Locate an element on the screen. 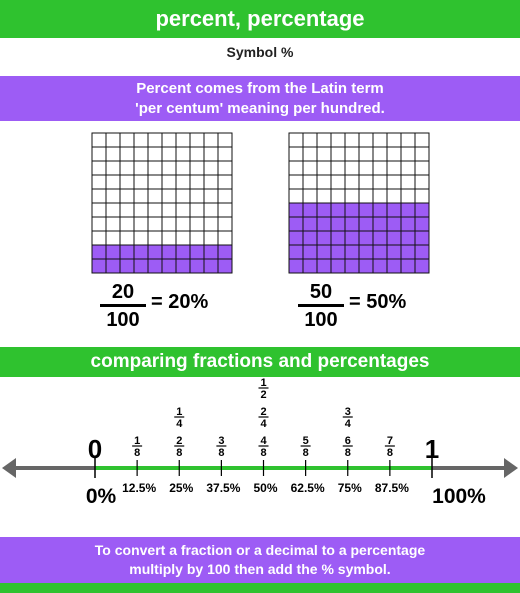  section-title: comparing fractions and percentages is located at coordinates (260, 362).